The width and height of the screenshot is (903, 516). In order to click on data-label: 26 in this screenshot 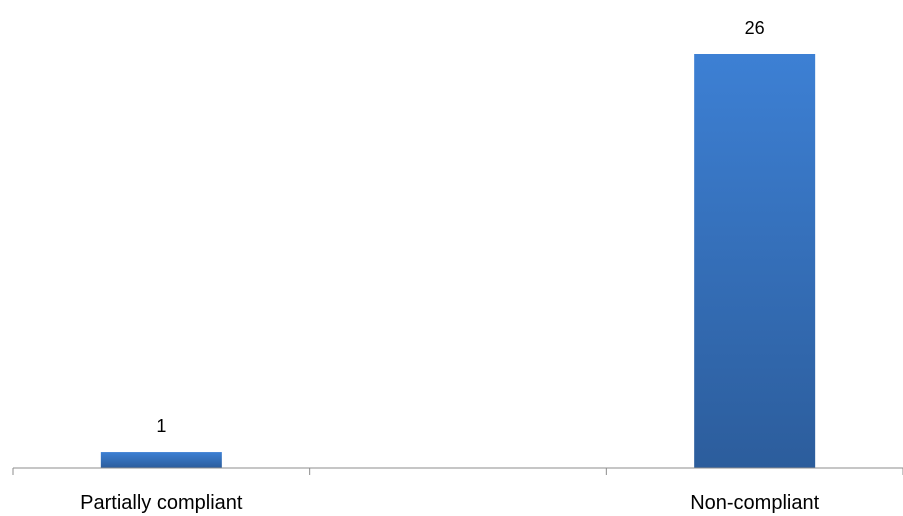, I will do `click(755, 28)`.